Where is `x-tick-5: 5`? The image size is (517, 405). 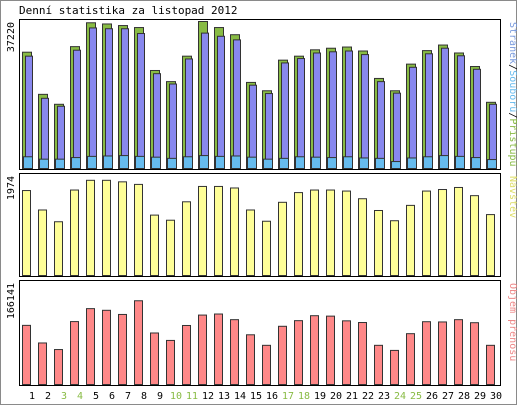 x-tick-5: 5 is located at coordinates (96, 396).